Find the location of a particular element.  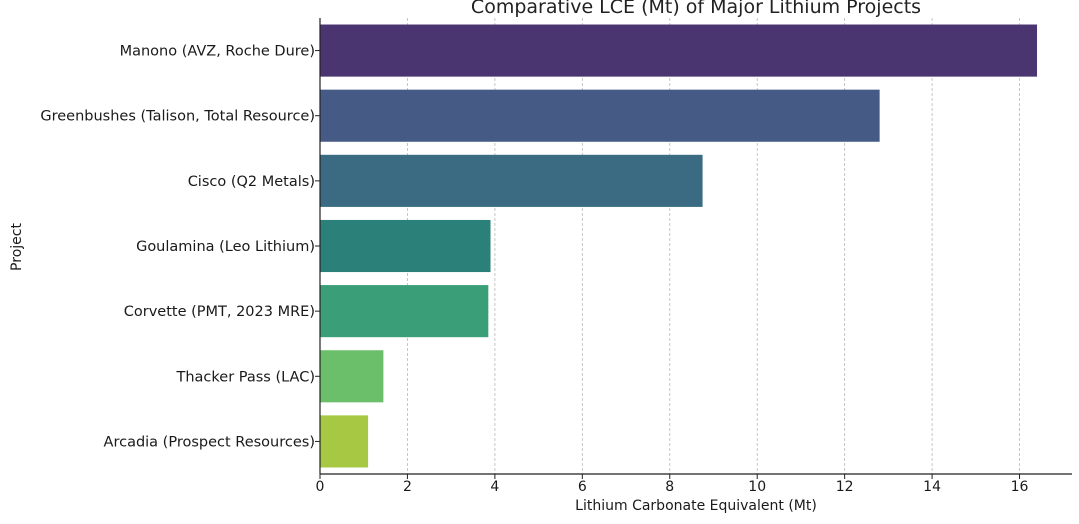

category-label: Arcadia (Prospect Resources) is located at coordinates (209, 442).